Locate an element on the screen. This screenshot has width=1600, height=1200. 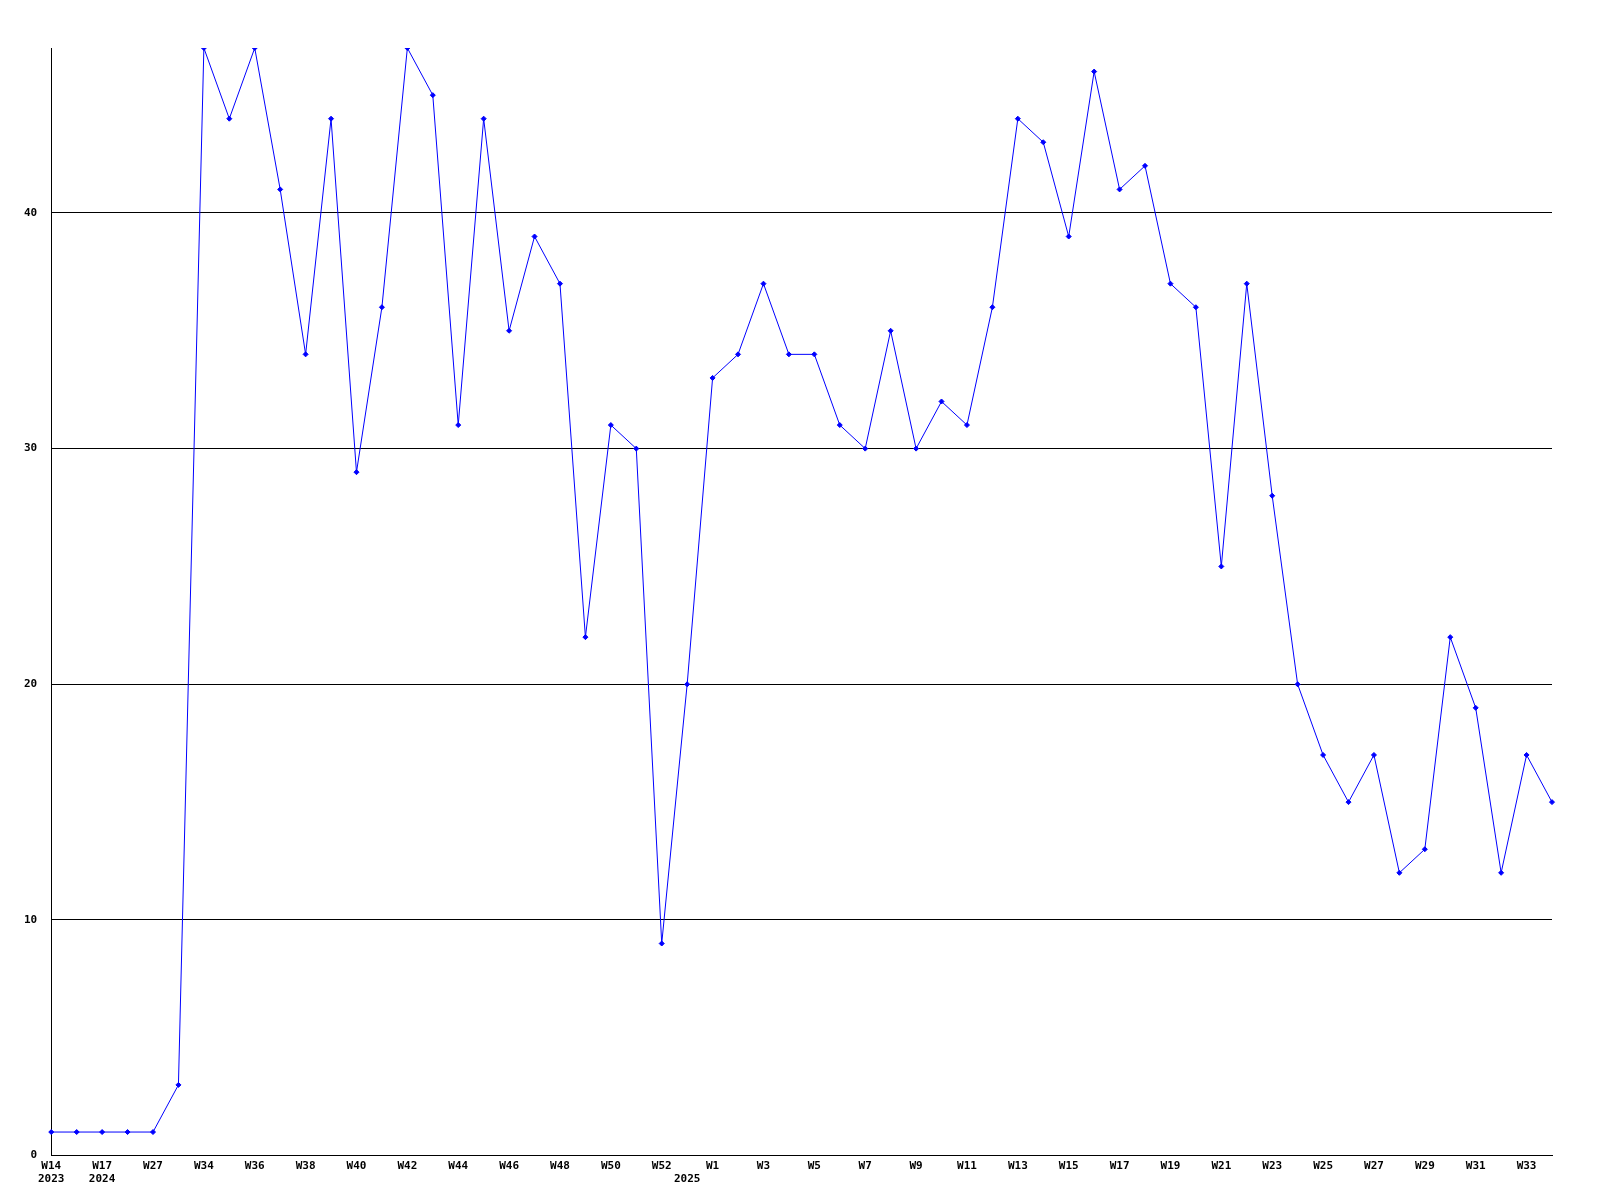
y-tick-label: 0 is located at coordinates (34, 1155).